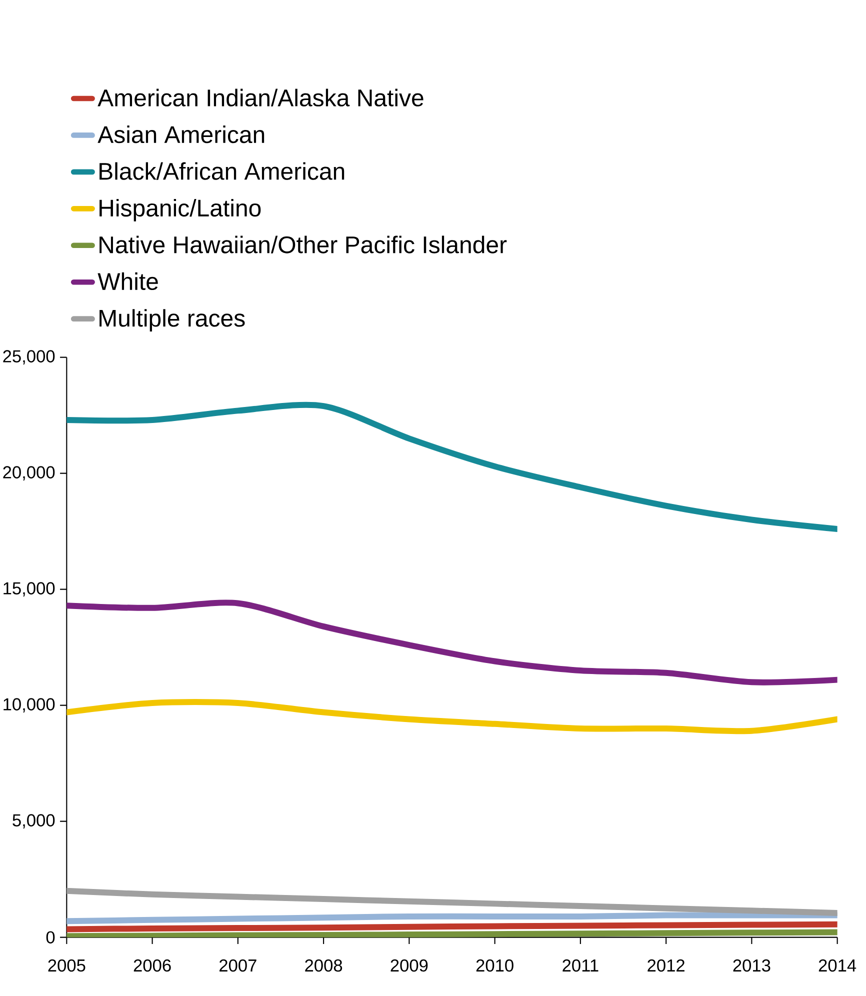  What do you see at coordinates (152, 965) in the screenshot?
I see `x-tick-label: 2006` at bounding box center [152, 965].